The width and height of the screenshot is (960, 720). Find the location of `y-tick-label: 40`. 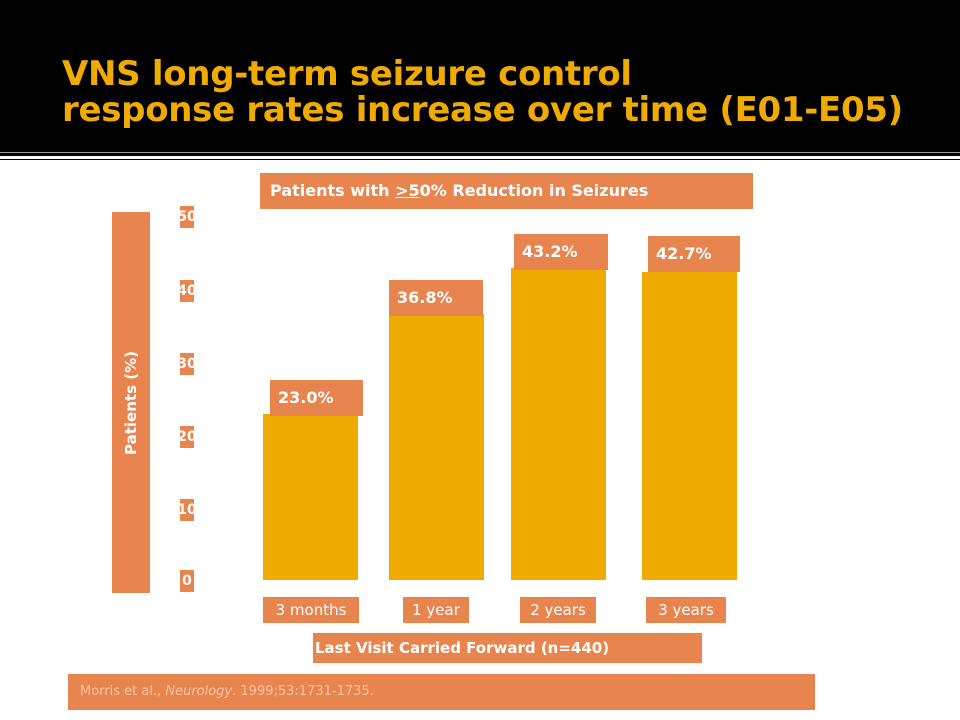

y-tick-label: 40 is located at coordinates (187, 291).